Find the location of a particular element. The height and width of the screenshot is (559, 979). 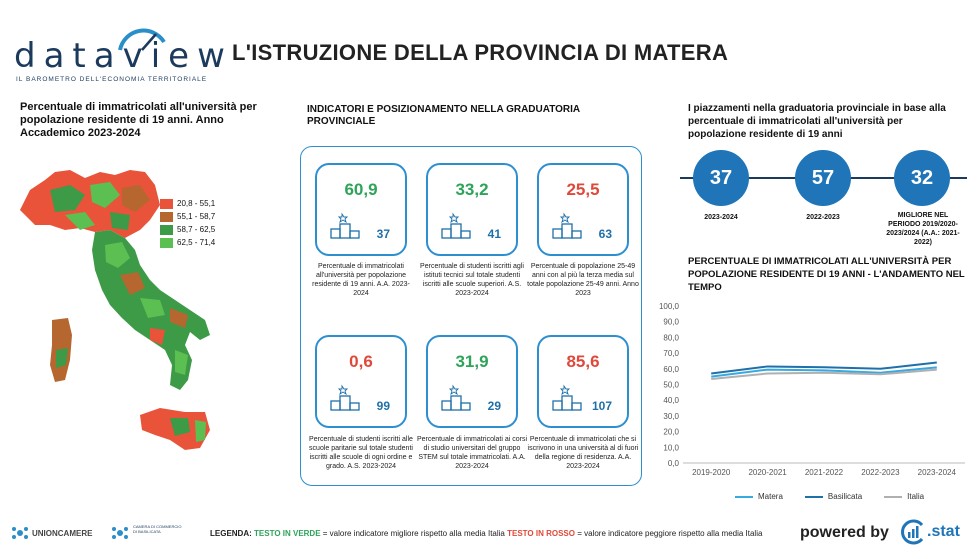

indicator-card: 31,9 29 is located at coordinates (472, 381).